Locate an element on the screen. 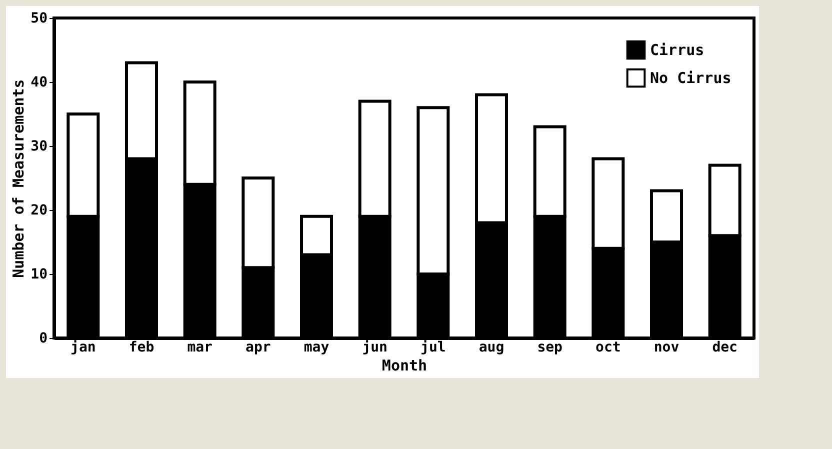 This screenshot has height=449, width=832. x-tick-label: dec is located at coordinates (725, 348).